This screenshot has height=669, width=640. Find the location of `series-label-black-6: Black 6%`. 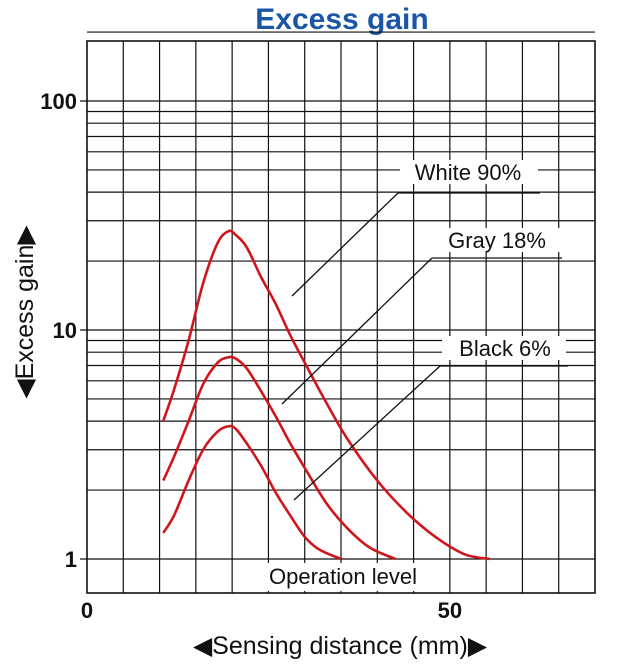

series-label-black-6: Black 6% is located at coordinates (505, 348).